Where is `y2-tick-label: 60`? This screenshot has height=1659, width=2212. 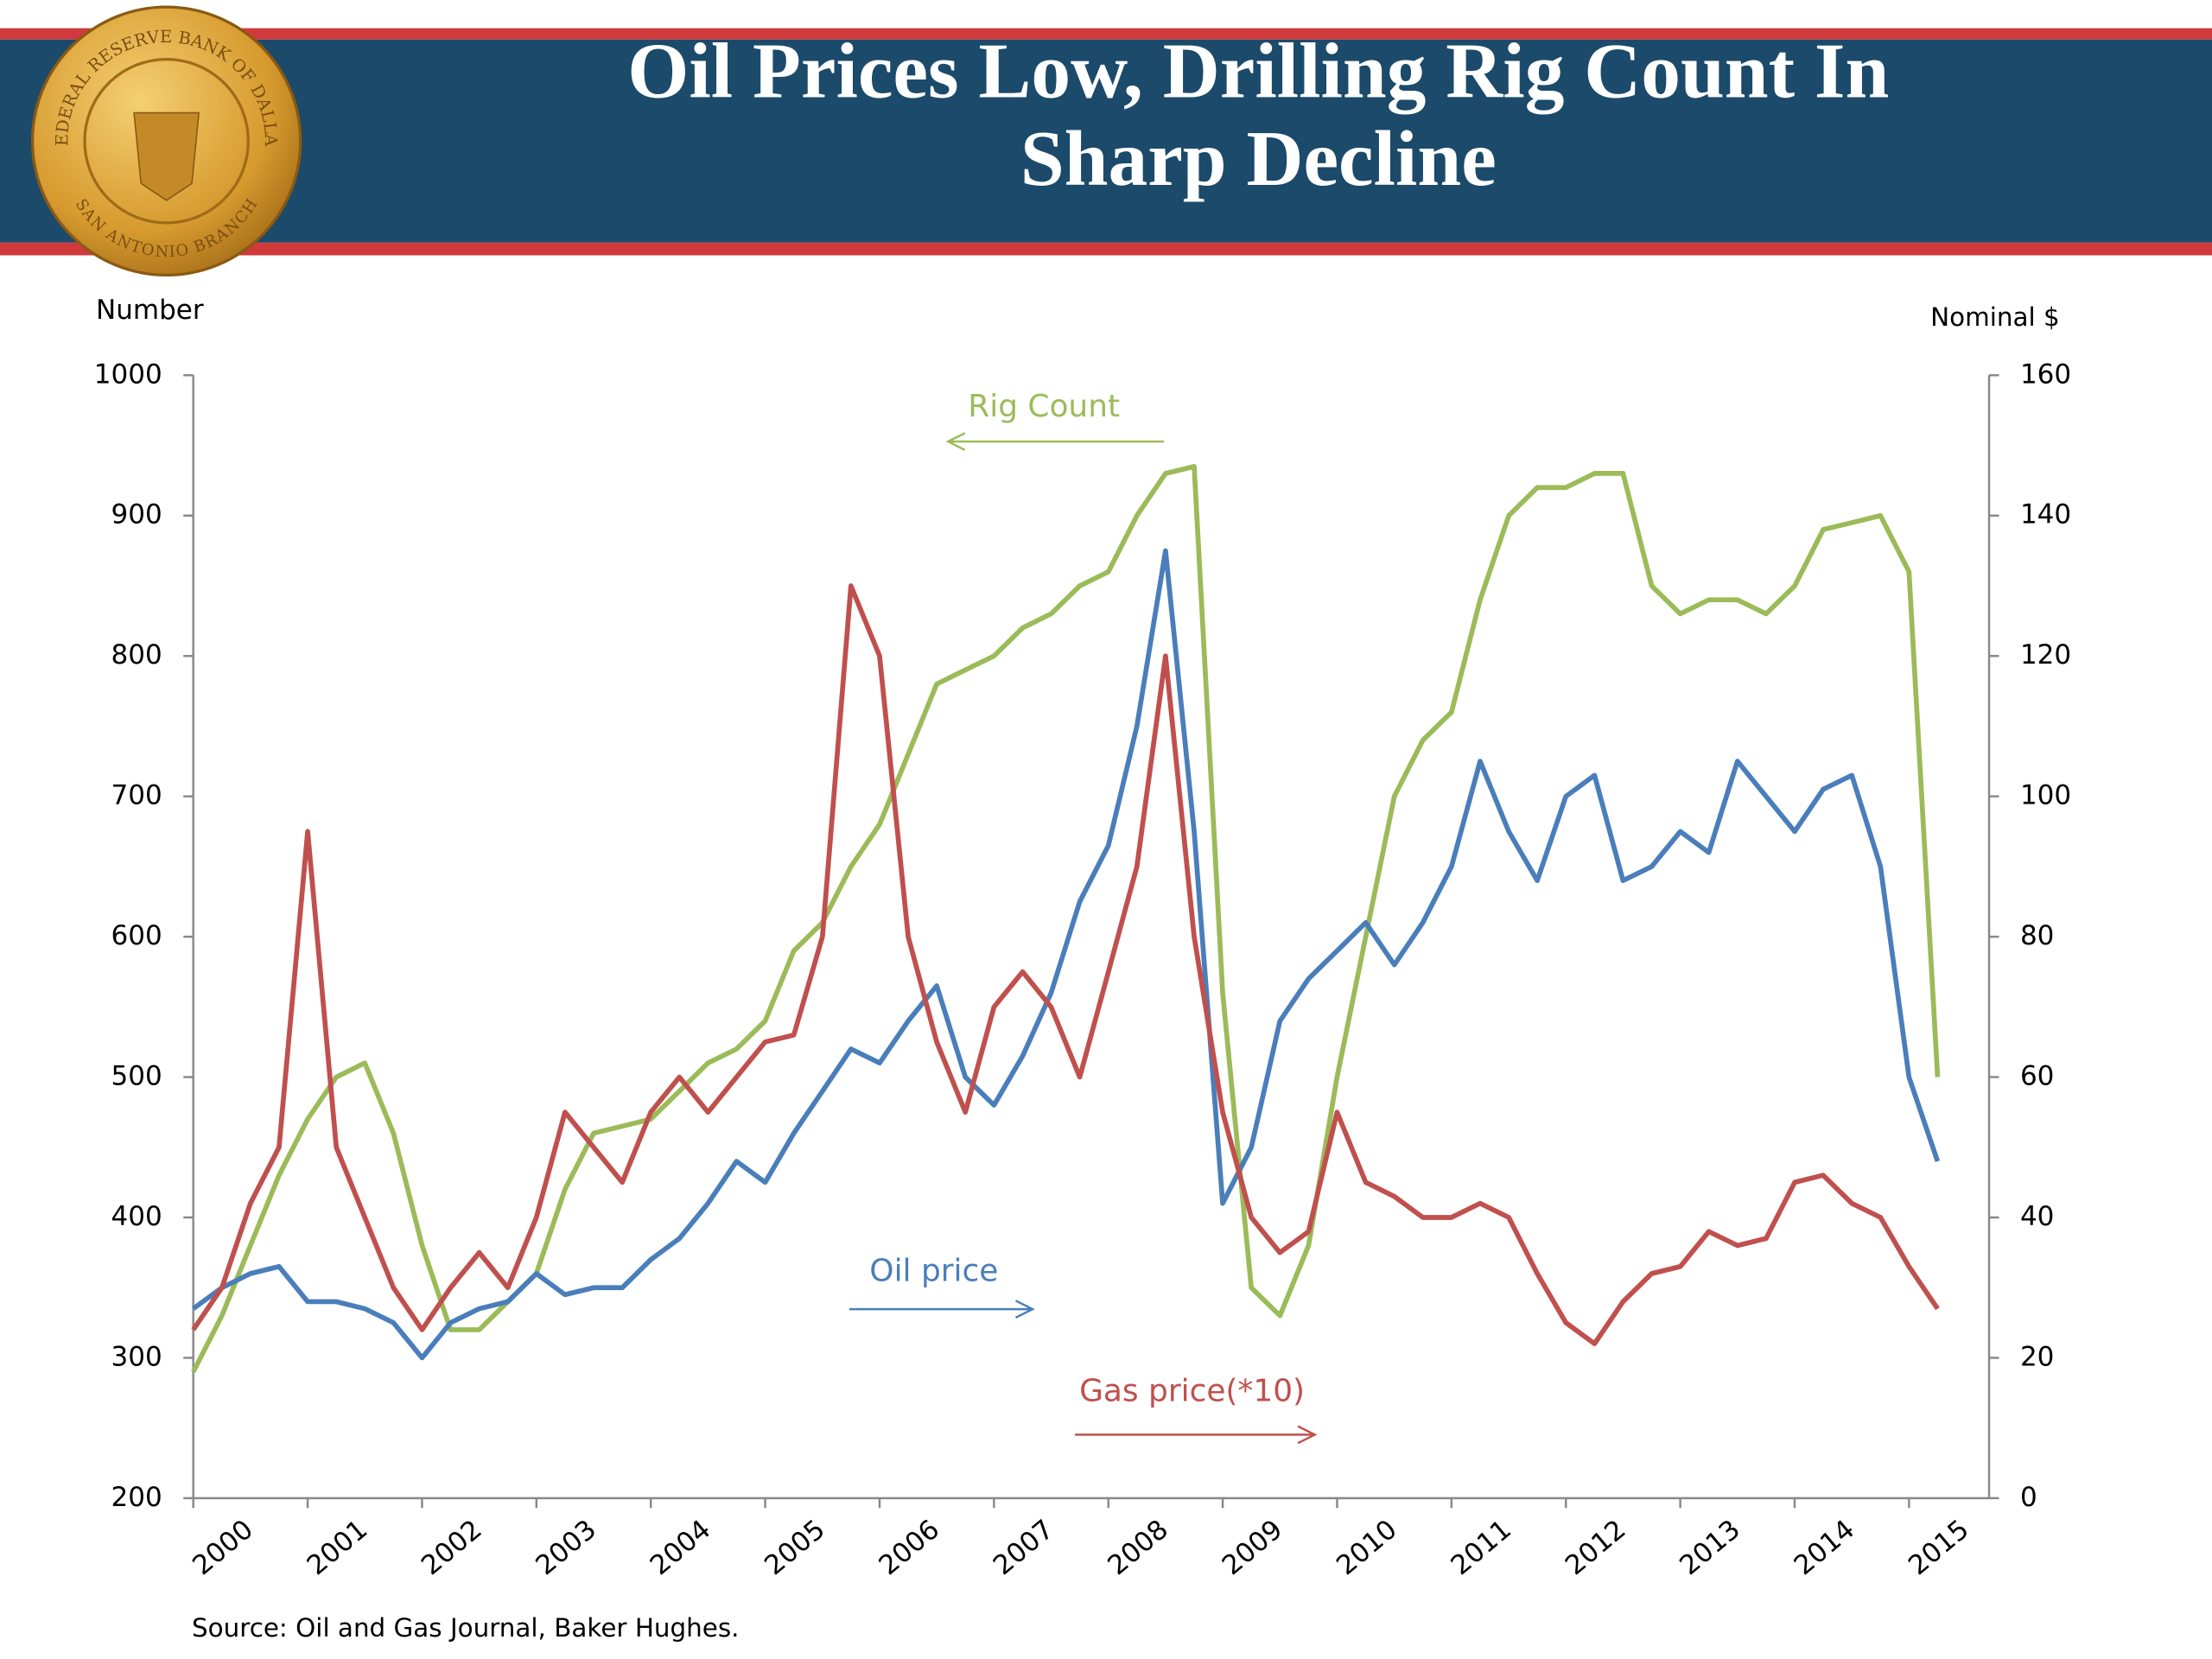
y2-tick-label: 60 is located at coordinates (2037, 1076).